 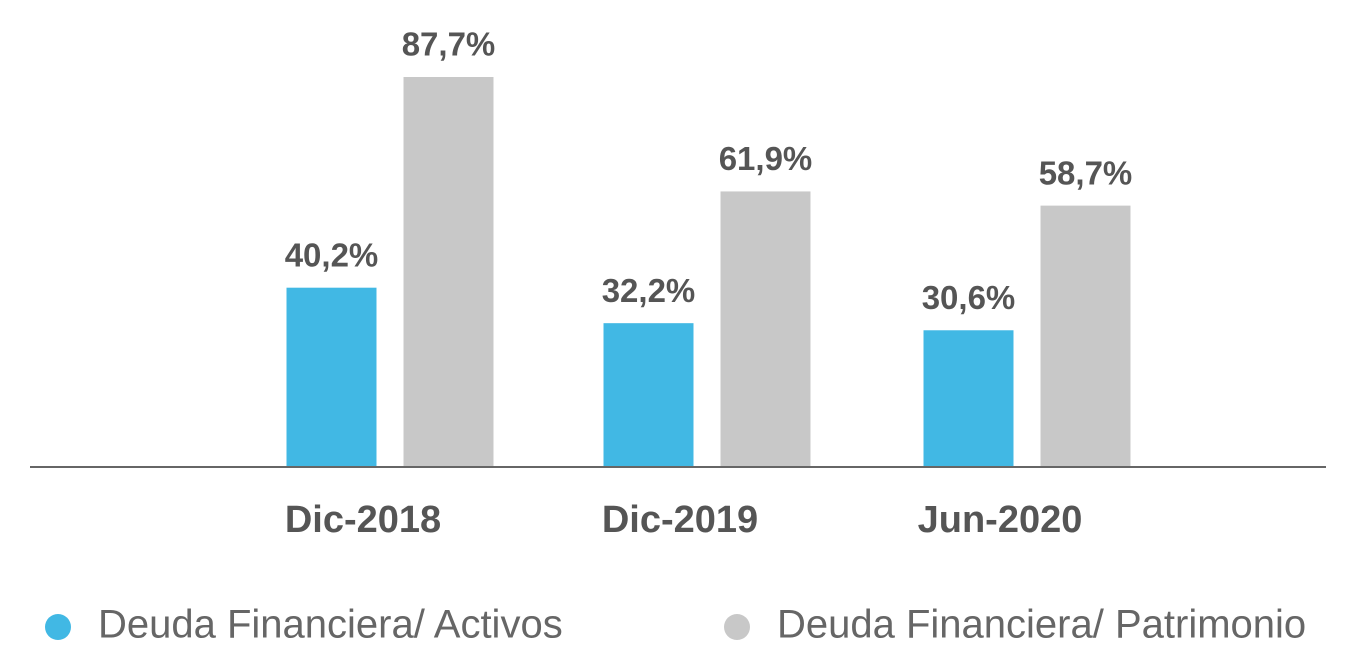 I want to click on value-label: 32,2%, so click(x=649, y=290).